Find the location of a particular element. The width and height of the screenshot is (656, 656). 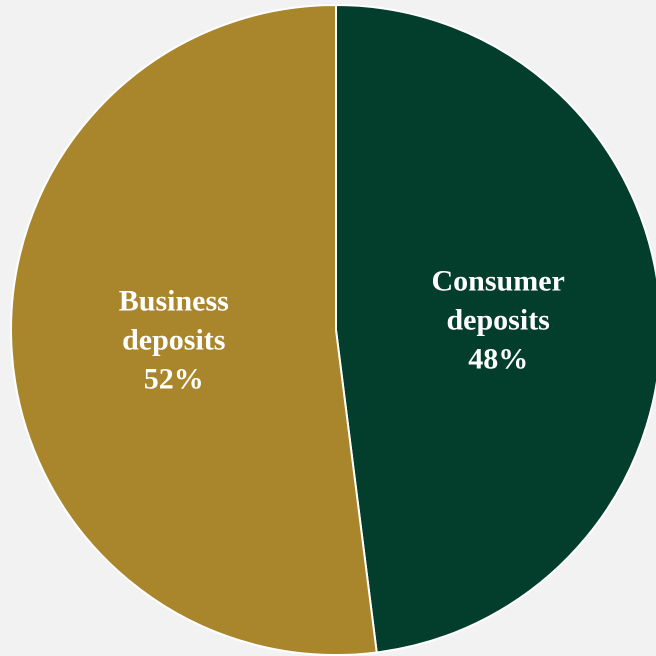

slice-label-line1: Business is located at coordinates (173, 301).